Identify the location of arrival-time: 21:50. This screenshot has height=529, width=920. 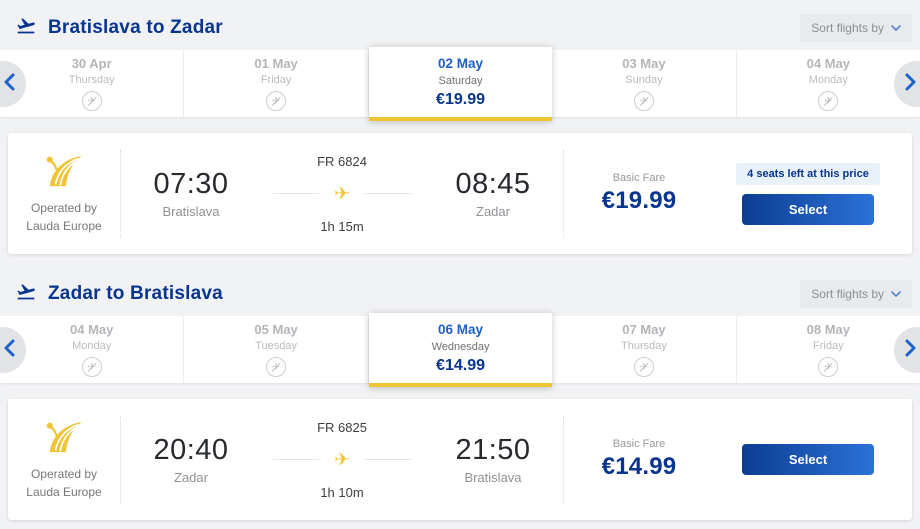
(493, 450).